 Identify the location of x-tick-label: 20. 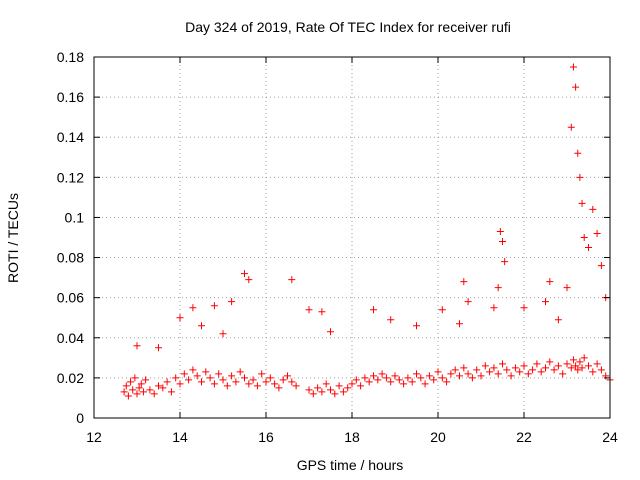
(438, 437).